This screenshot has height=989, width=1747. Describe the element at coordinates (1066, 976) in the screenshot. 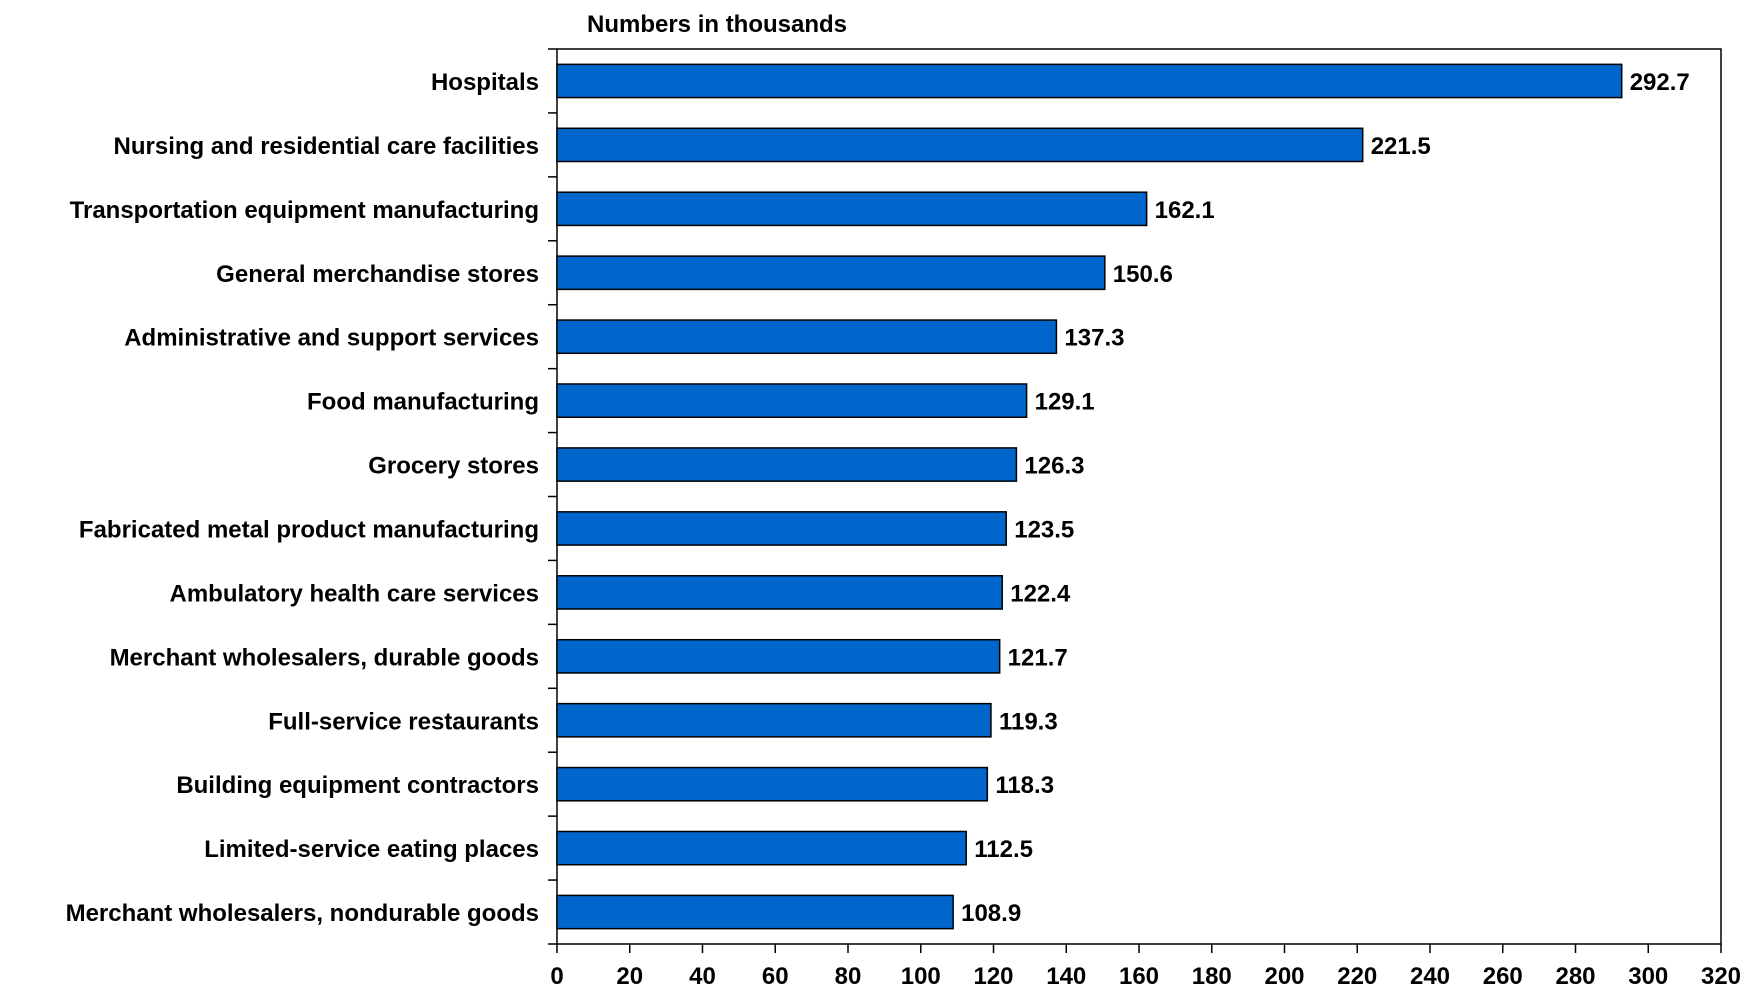

I see `x-tick-label: 140` at that location.